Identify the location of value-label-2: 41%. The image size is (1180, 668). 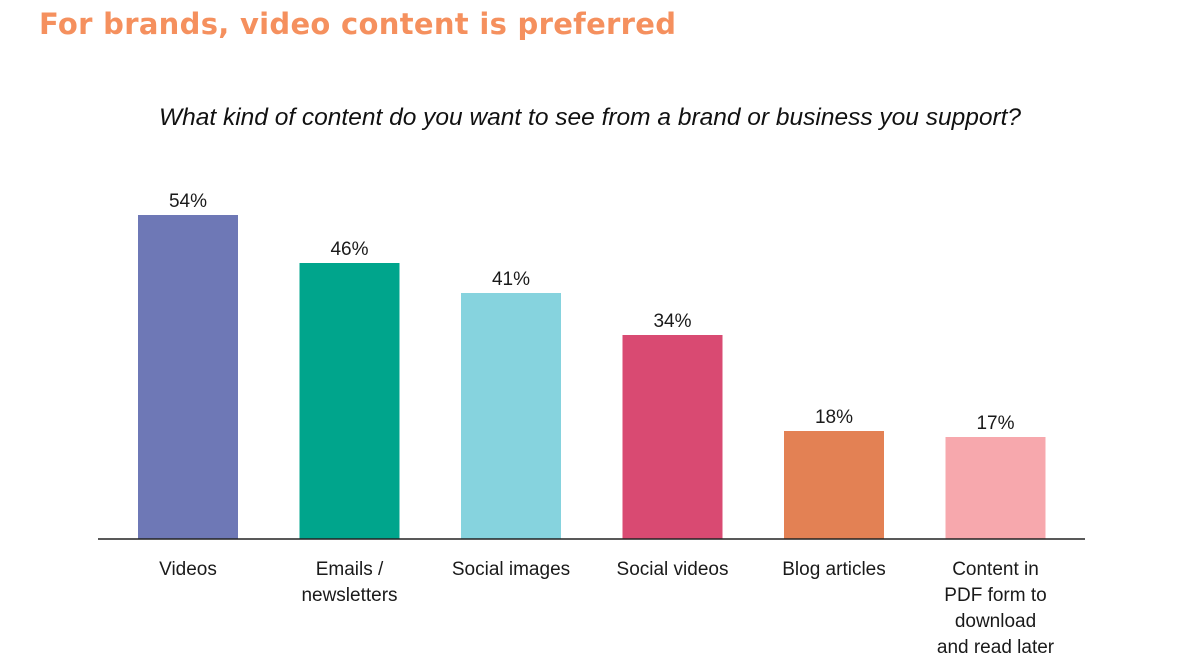
(511, 279).